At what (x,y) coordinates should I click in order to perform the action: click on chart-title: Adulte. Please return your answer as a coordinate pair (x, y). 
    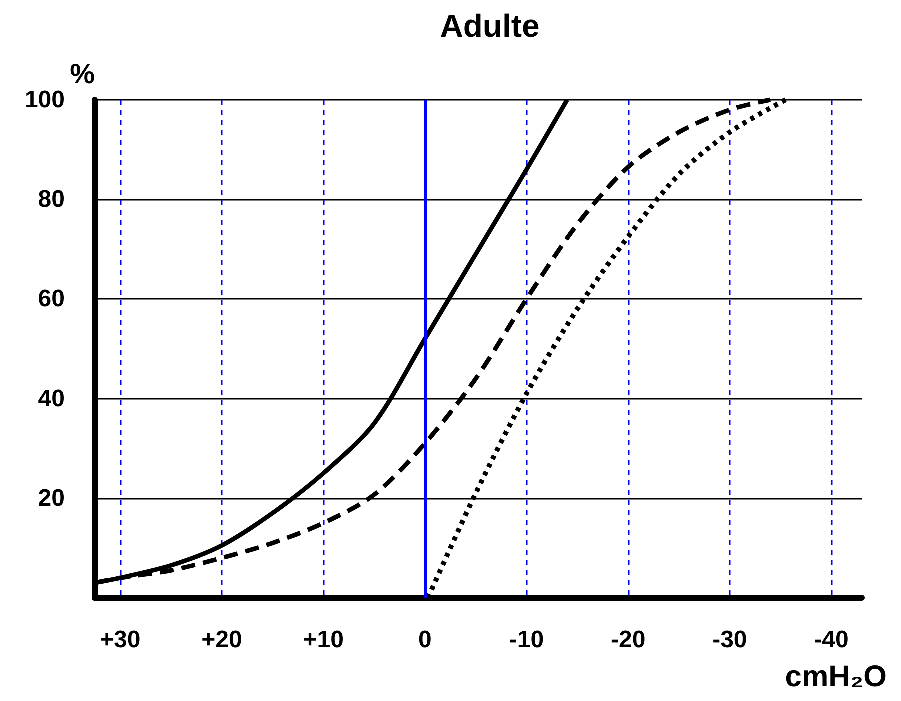
    Looking at the image, I should click on (490, 26).